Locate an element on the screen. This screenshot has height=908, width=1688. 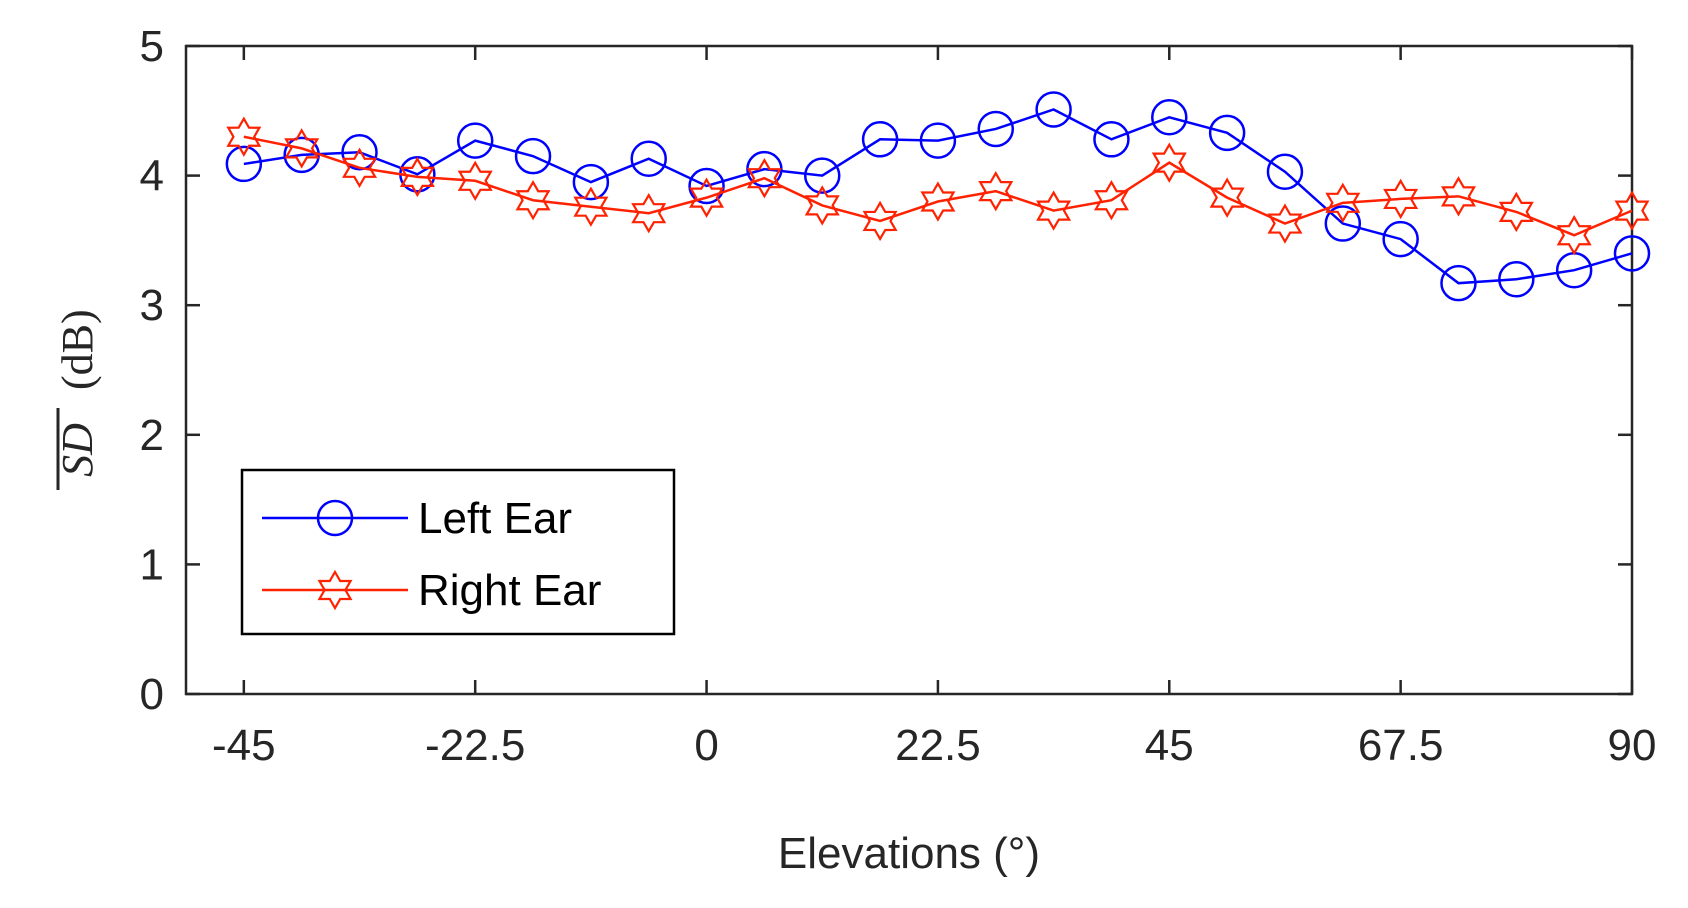
legend-right-ear-marker is located at coordinates (335, 590).